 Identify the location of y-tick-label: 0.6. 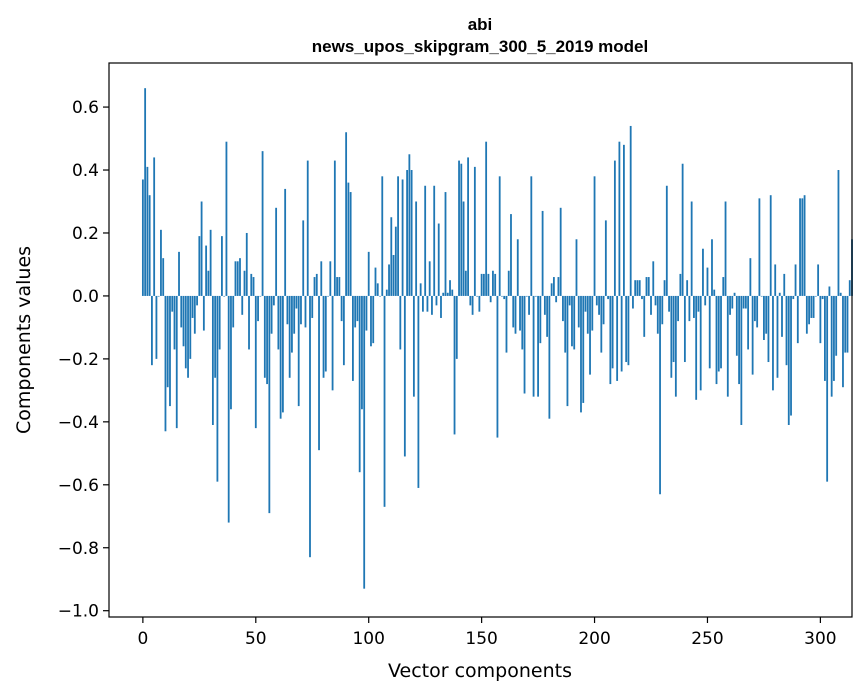
(85, 108).